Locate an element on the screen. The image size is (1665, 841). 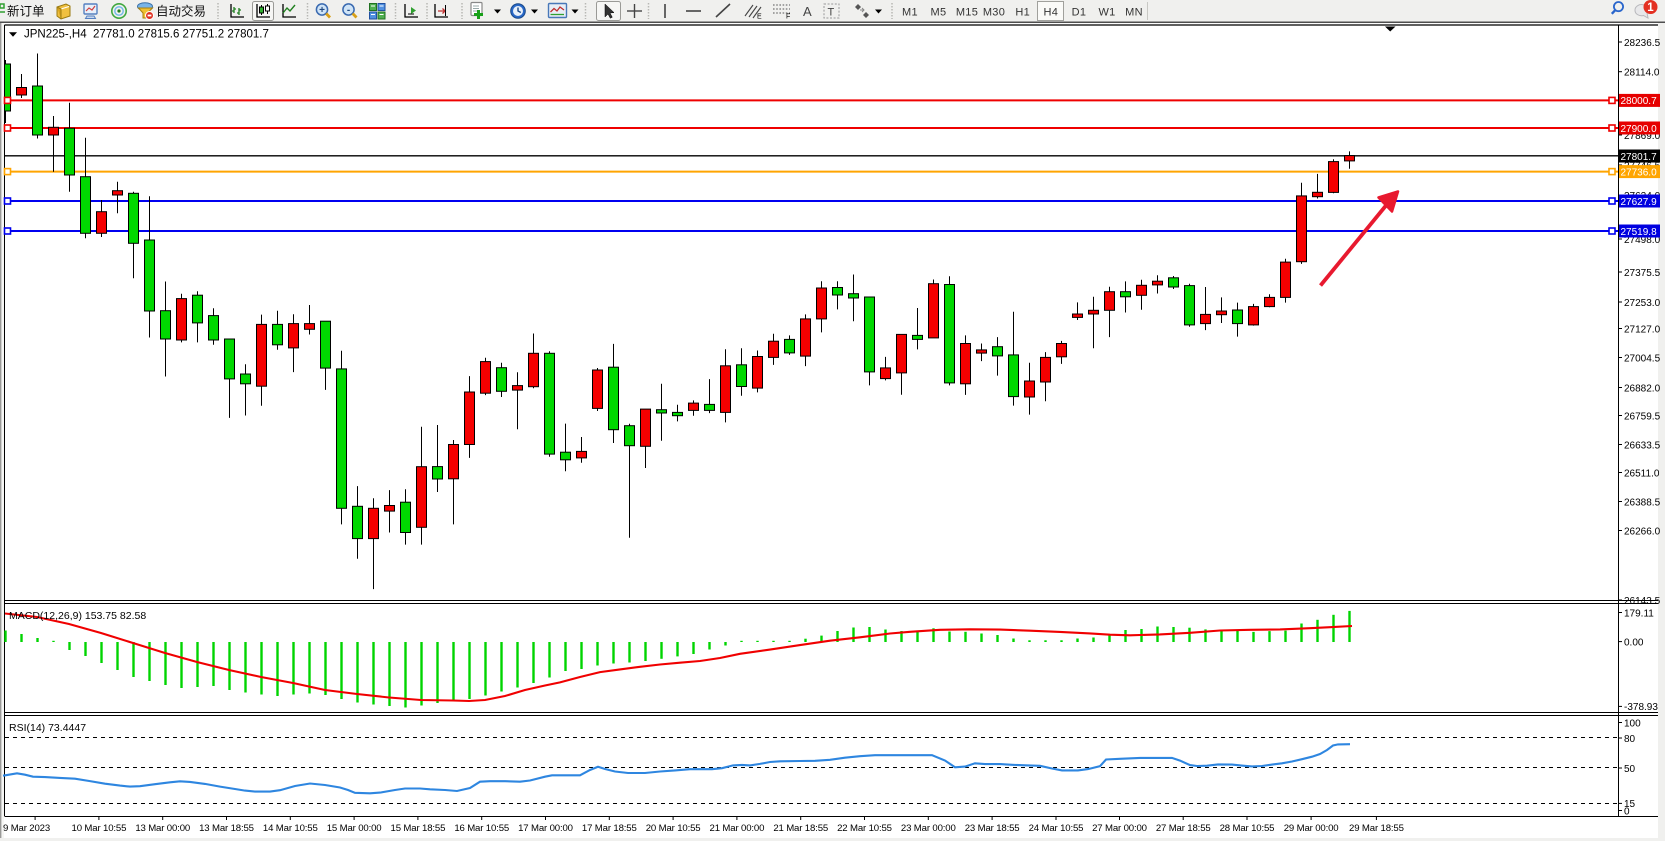
svg-text: 26882.0 is located at coordinates (1642, 388).